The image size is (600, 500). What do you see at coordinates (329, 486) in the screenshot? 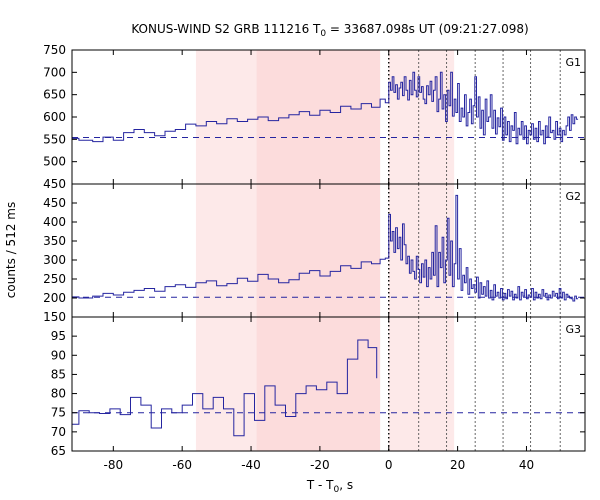
I see `x-axis-label: T - T0, s` at bounding box center [329, 486].